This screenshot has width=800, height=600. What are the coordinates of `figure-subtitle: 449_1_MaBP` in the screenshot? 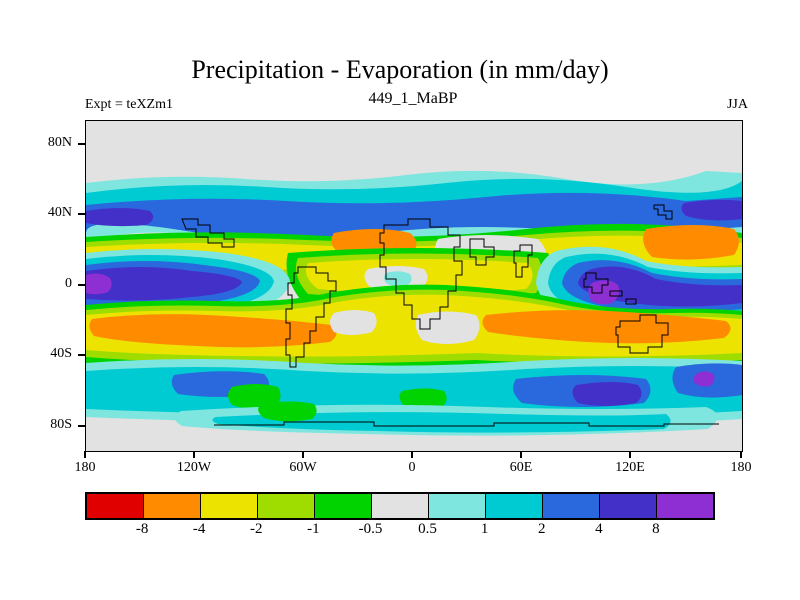 It's located at (413, 98).